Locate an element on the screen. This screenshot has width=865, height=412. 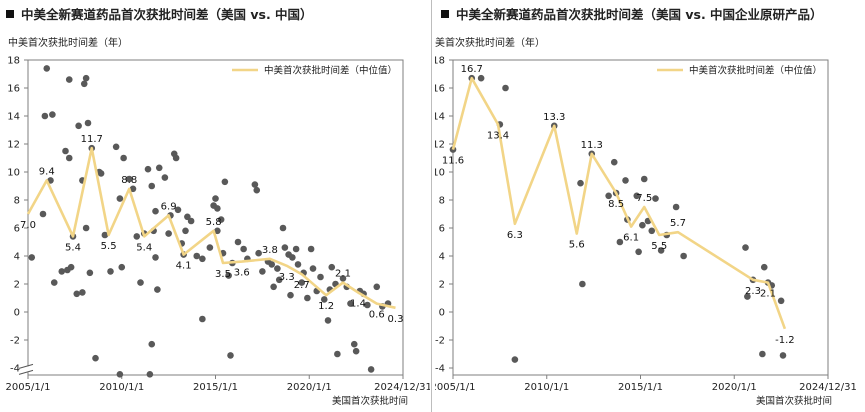
median-data-label: 8.5 is located at coordinates (616, 204).